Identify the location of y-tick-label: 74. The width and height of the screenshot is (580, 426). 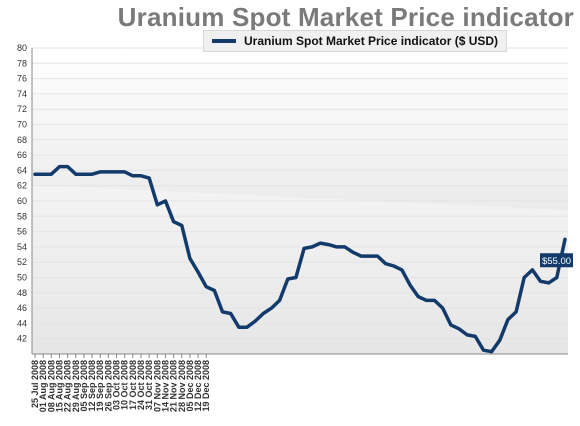
(22, 94).